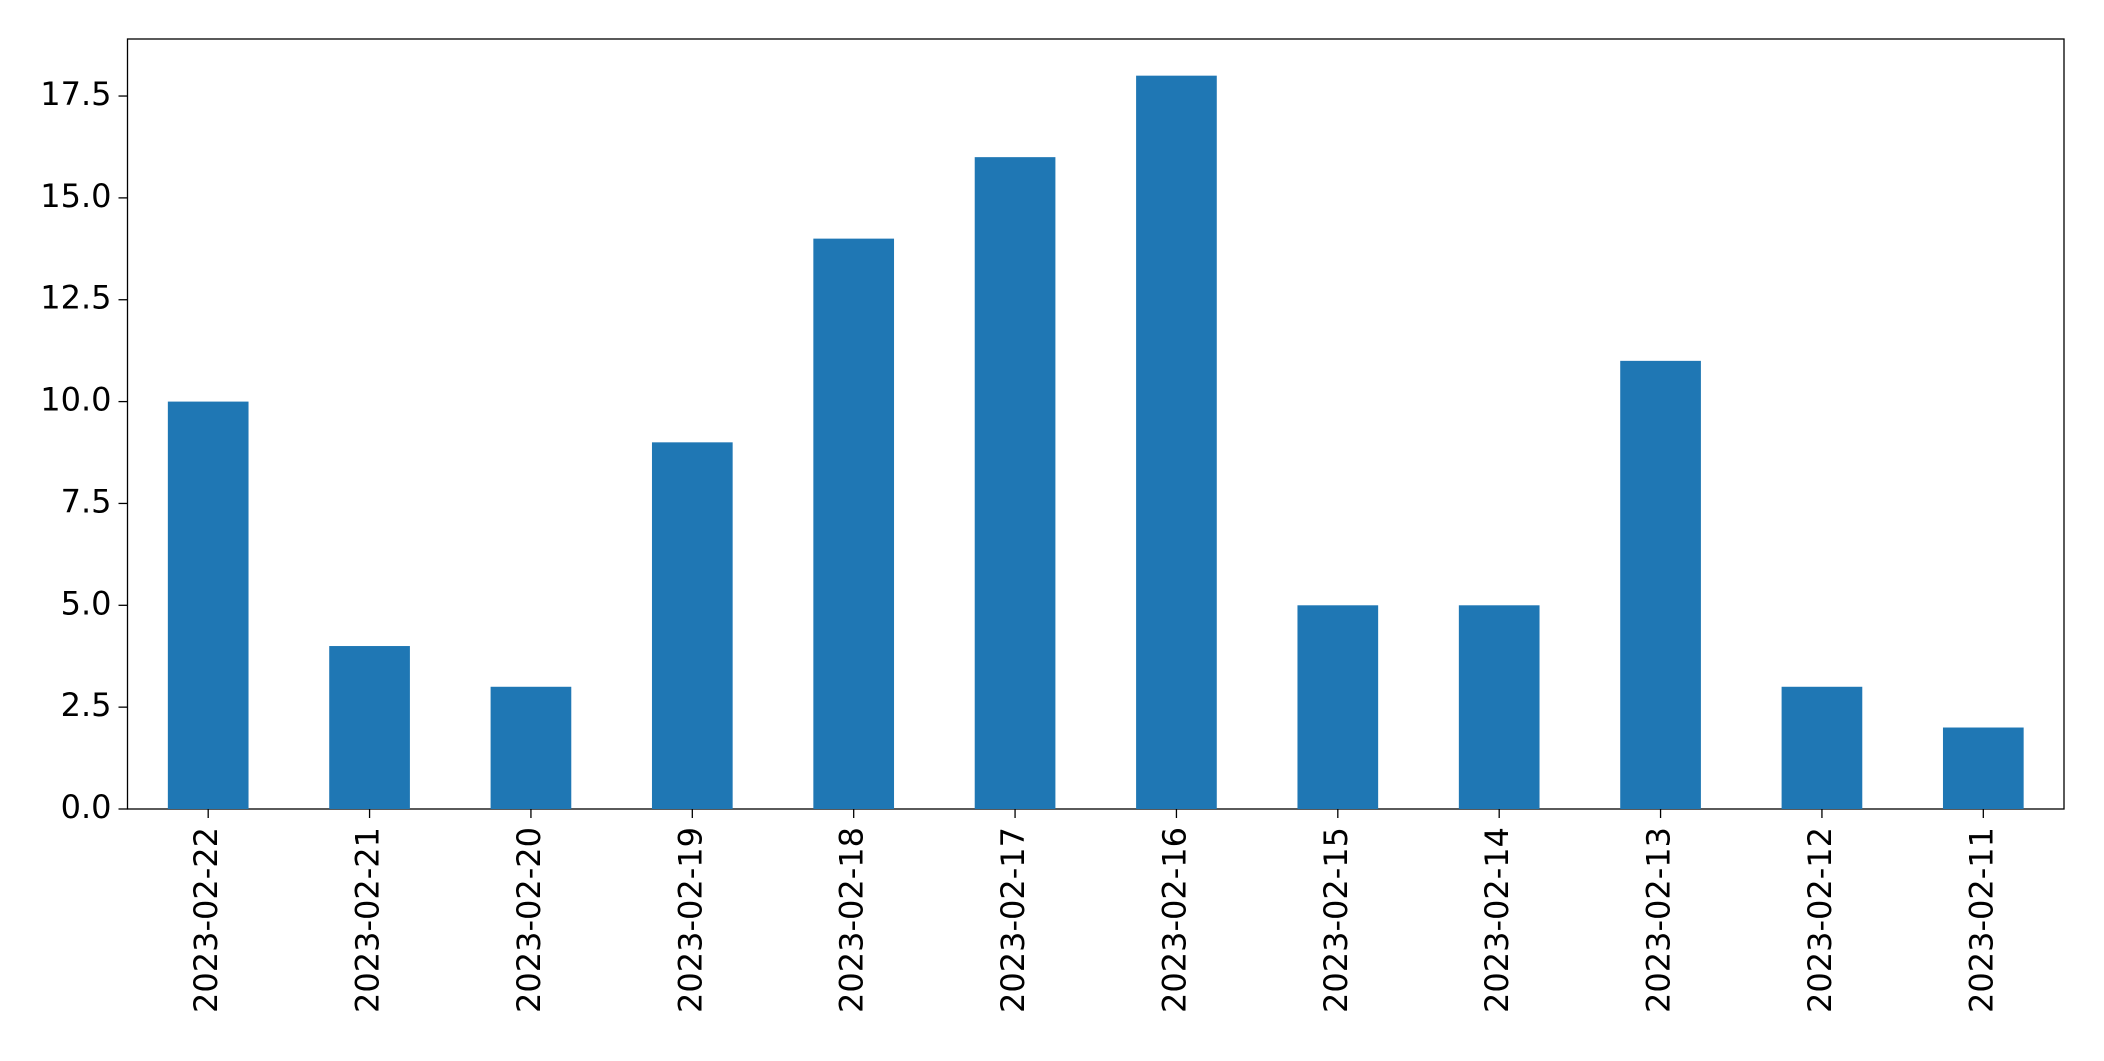 The height and width of the screenshot is (1061, 2104). Describe the element at coordinates (75, 94) in the screenshot. I see `y-tick-label: 17.5` at that location.